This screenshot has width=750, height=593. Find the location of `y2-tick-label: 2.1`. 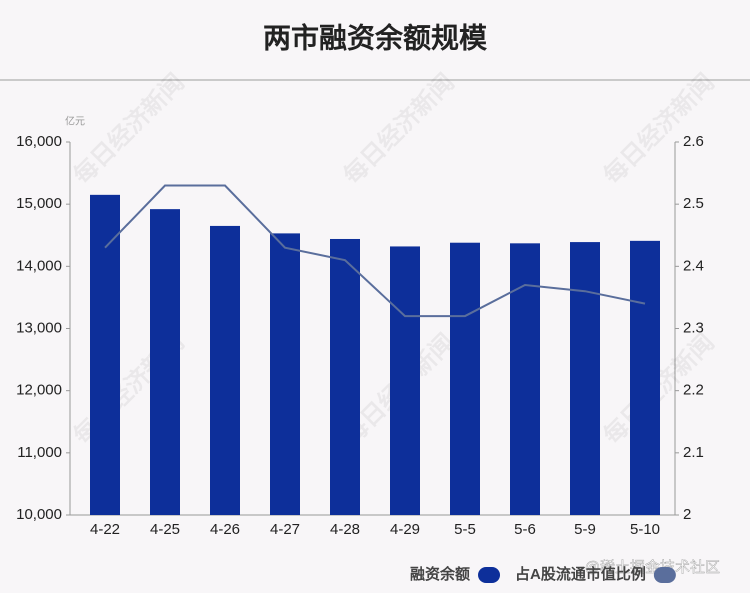

y2-tick-label: 2.1 is located at coordinates (693, 452).